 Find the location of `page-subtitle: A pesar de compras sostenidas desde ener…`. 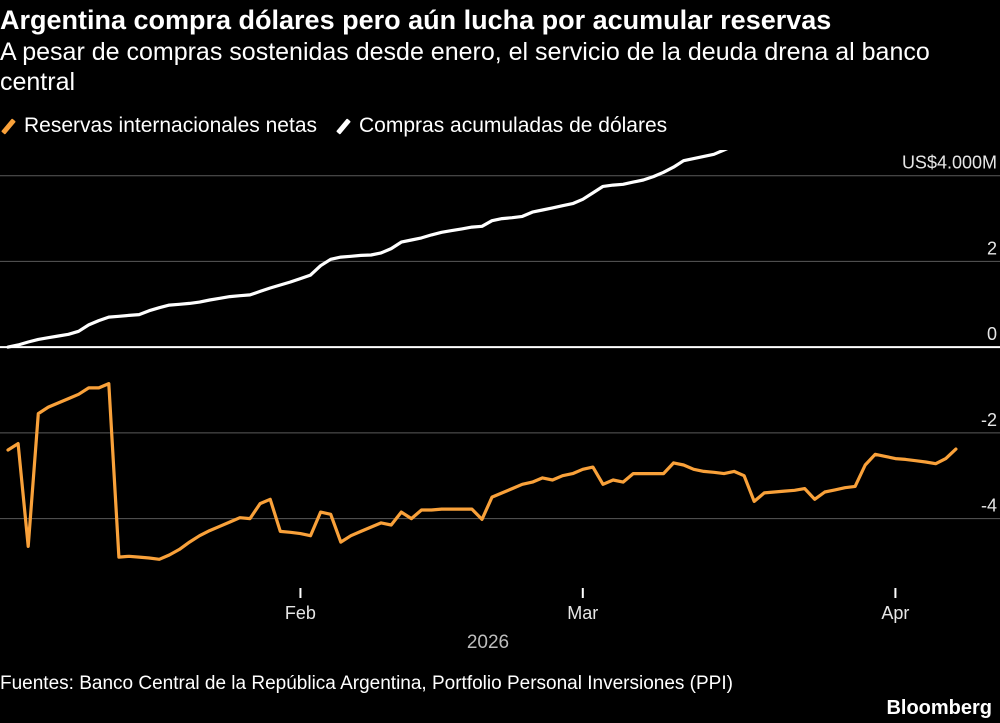

page-subtitle: A pesar de compras sostenidas desde ener… is located at coordinates (465, 67).